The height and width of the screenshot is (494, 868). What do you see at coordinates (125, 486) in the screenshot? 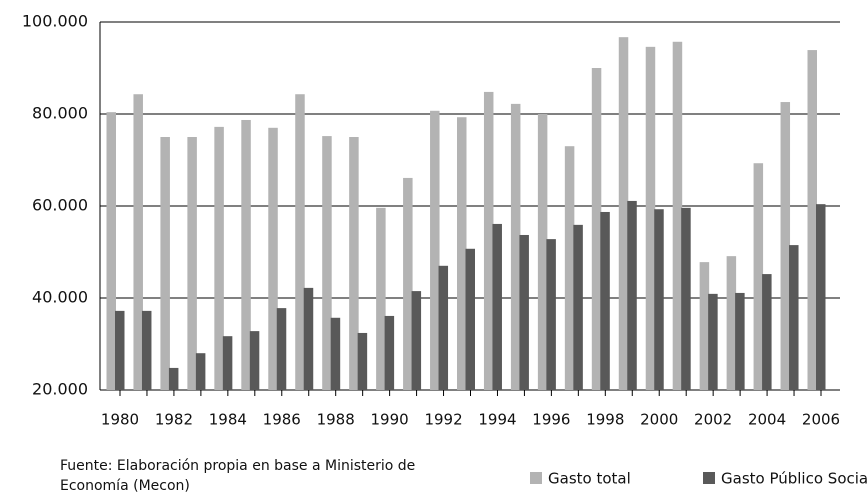
I see `source-note: Economía (Mecon)` at bounding box center [125, 486].